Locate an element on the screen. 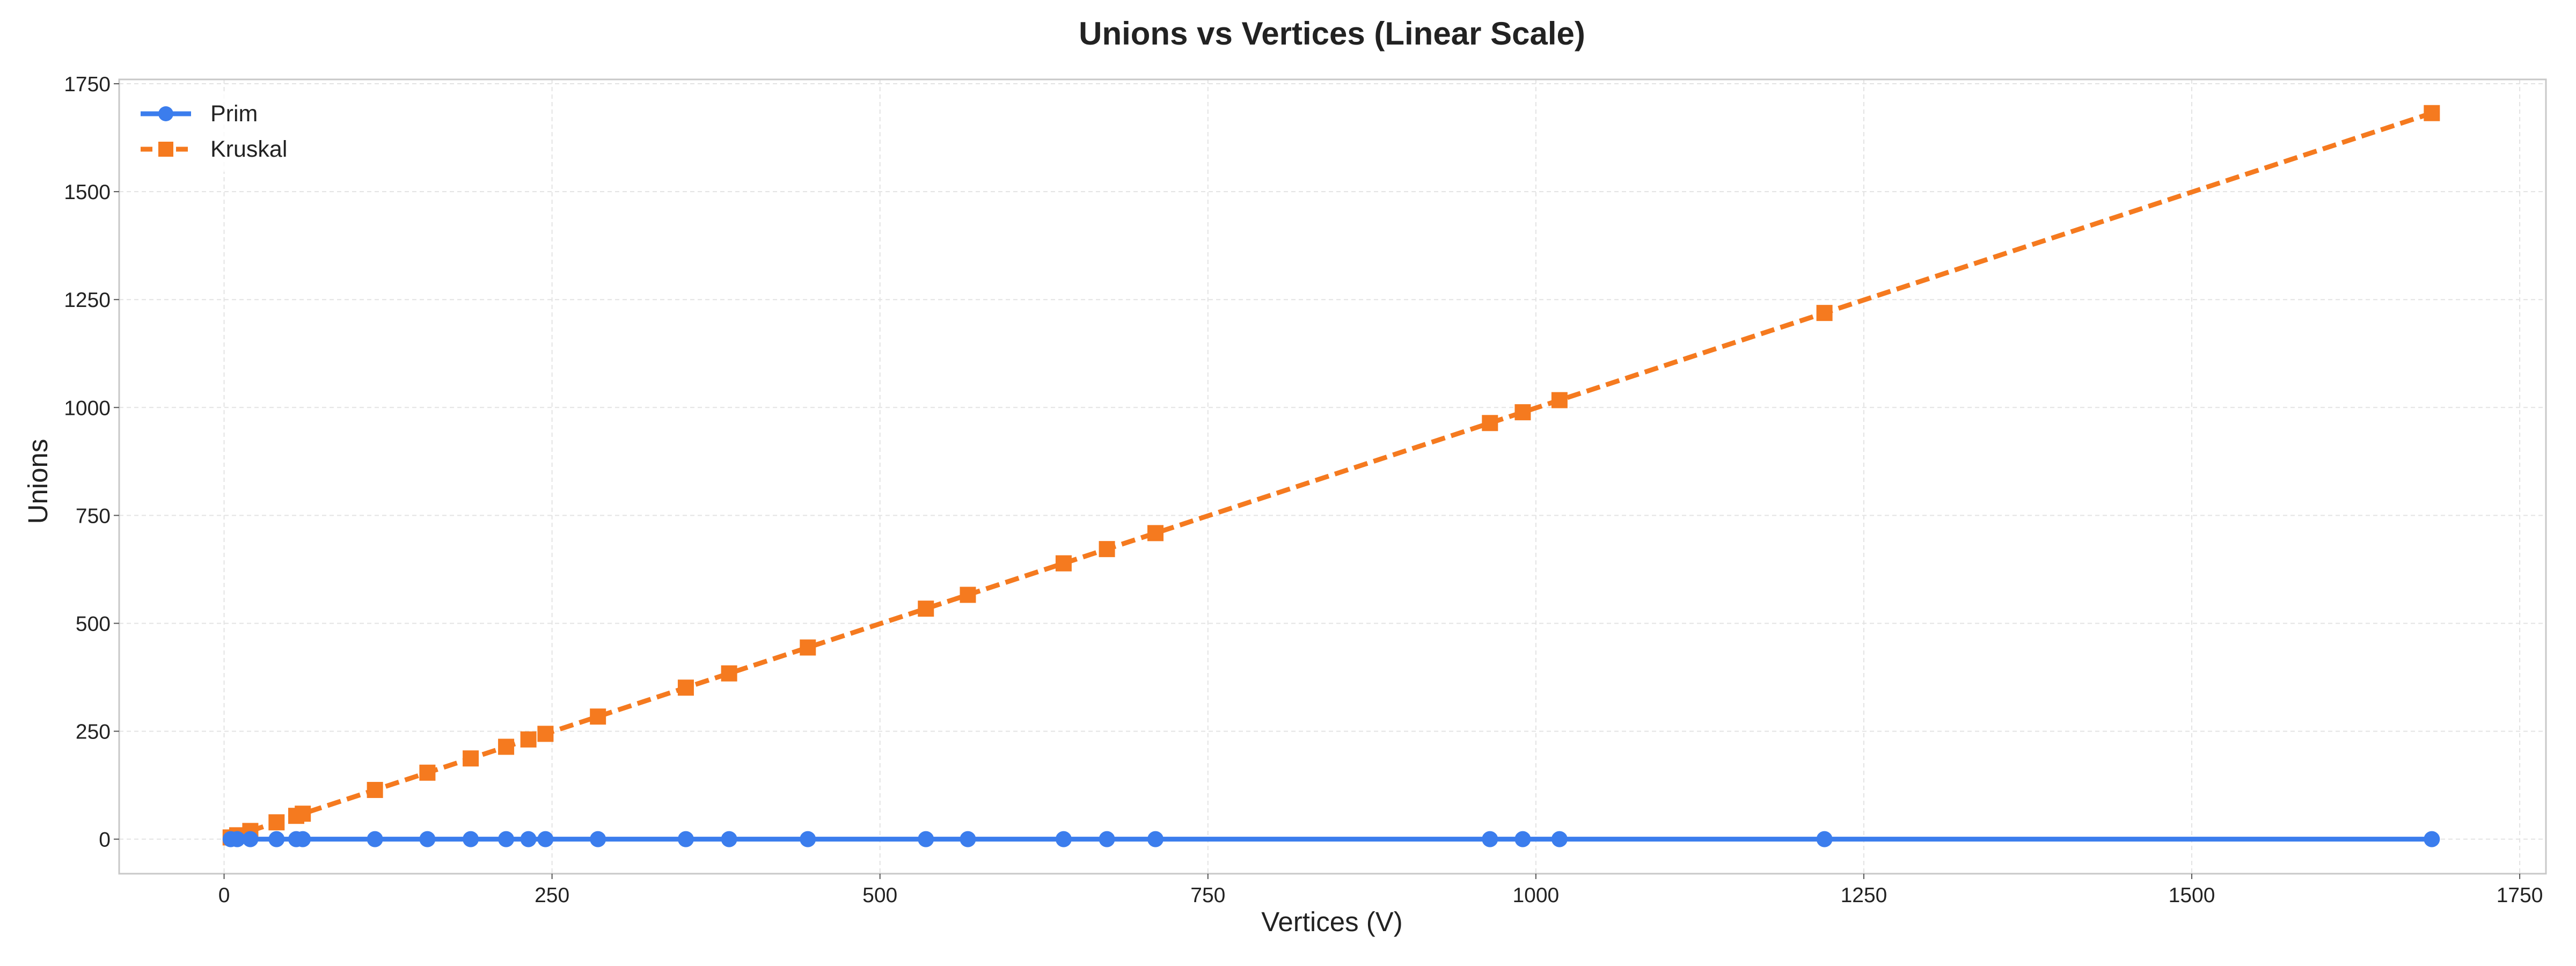  legend-box is located at coordinates (220, 131).